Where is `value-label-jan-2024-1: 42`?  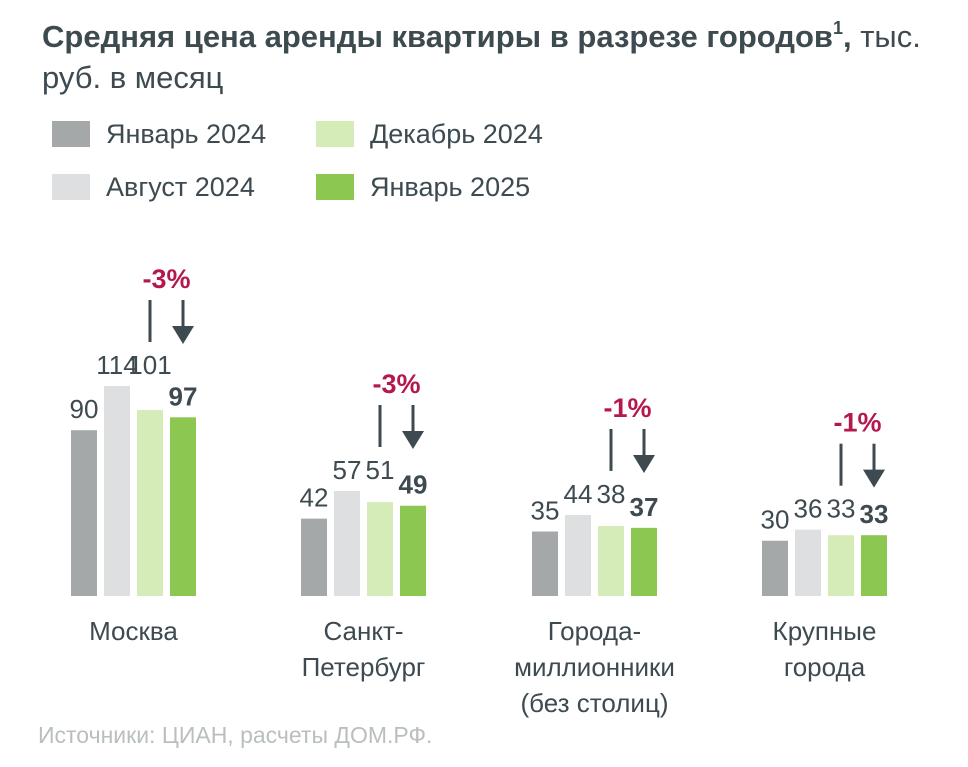 value-label-jan-2024-1: 42 is located at coordinates (314, 498).